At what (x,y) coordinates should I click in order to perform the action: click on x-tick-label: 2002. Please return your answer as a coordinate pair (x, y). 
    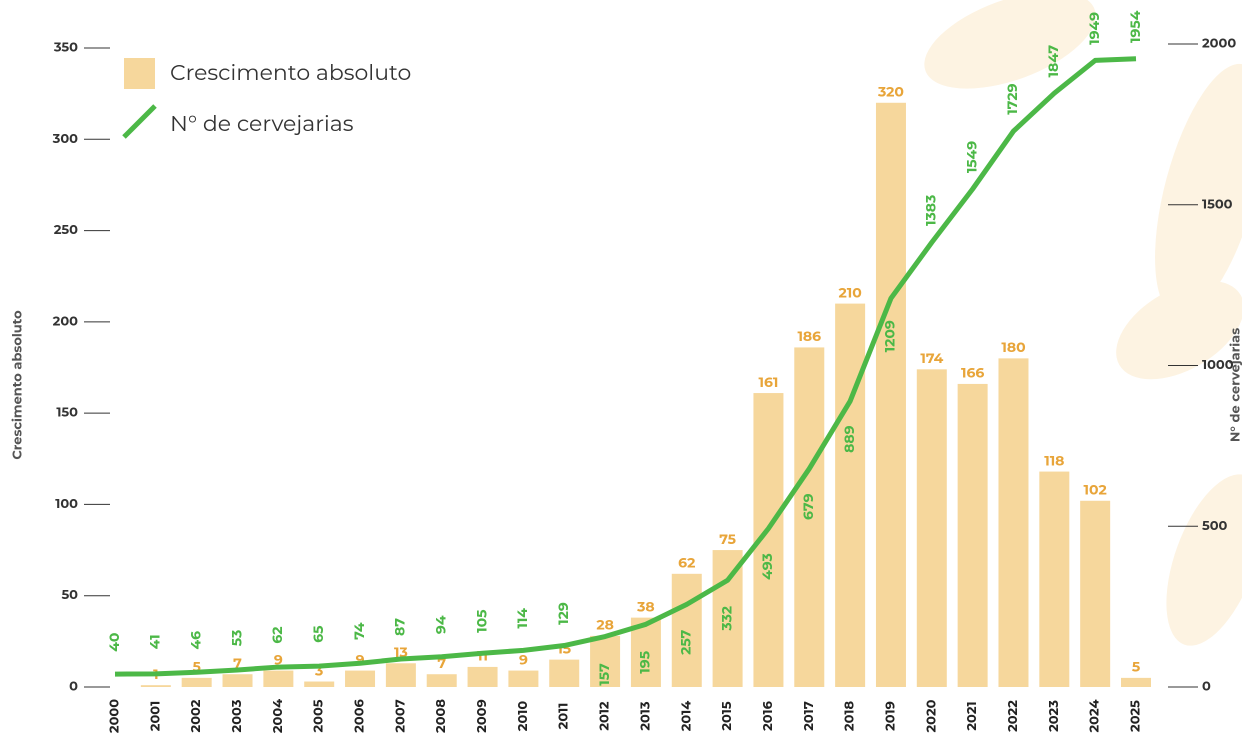
    Looking at the image, I should click on (196, 715).